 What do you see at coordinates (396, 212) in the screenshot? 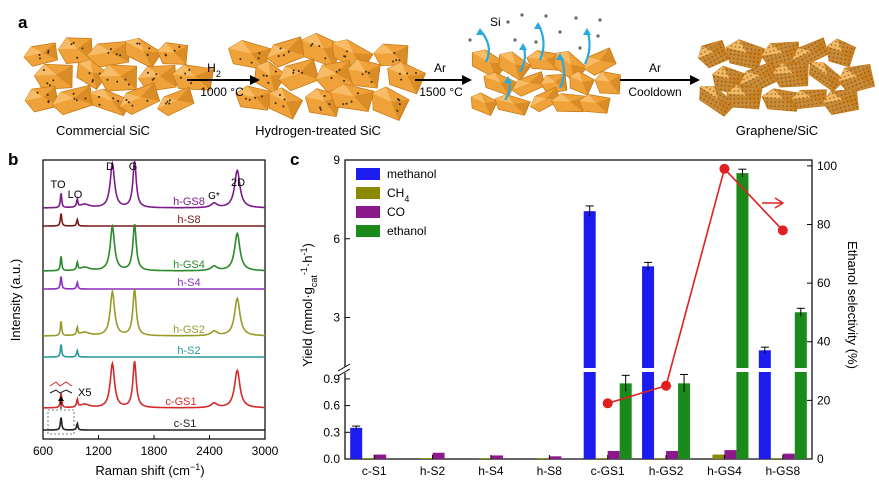
I see `legend-label-CO: CO` at bounding box center [396, 212].